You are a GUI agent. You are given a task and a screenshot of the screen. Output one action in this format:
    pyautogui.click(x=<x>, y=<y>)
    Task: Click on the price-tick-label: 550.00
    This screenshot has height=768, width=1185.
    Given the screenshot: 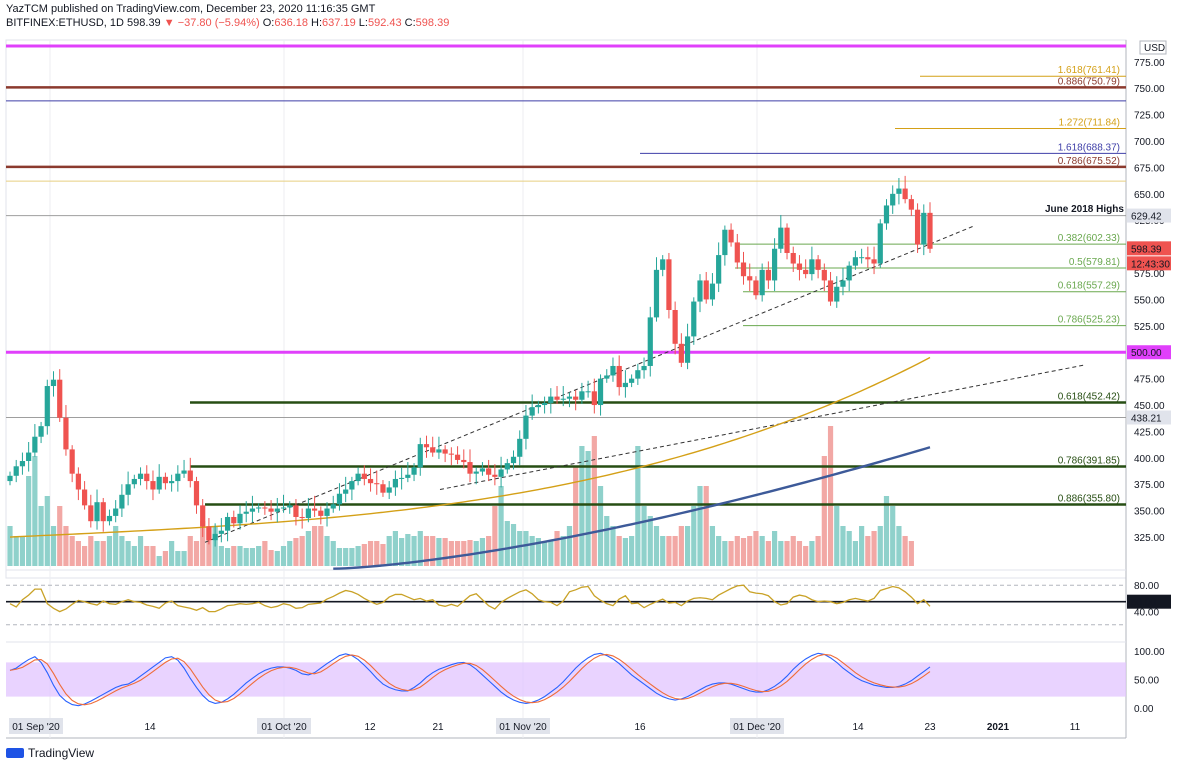 What is the action you would take?
    pyautogui.click(x=1149, y=300)
    